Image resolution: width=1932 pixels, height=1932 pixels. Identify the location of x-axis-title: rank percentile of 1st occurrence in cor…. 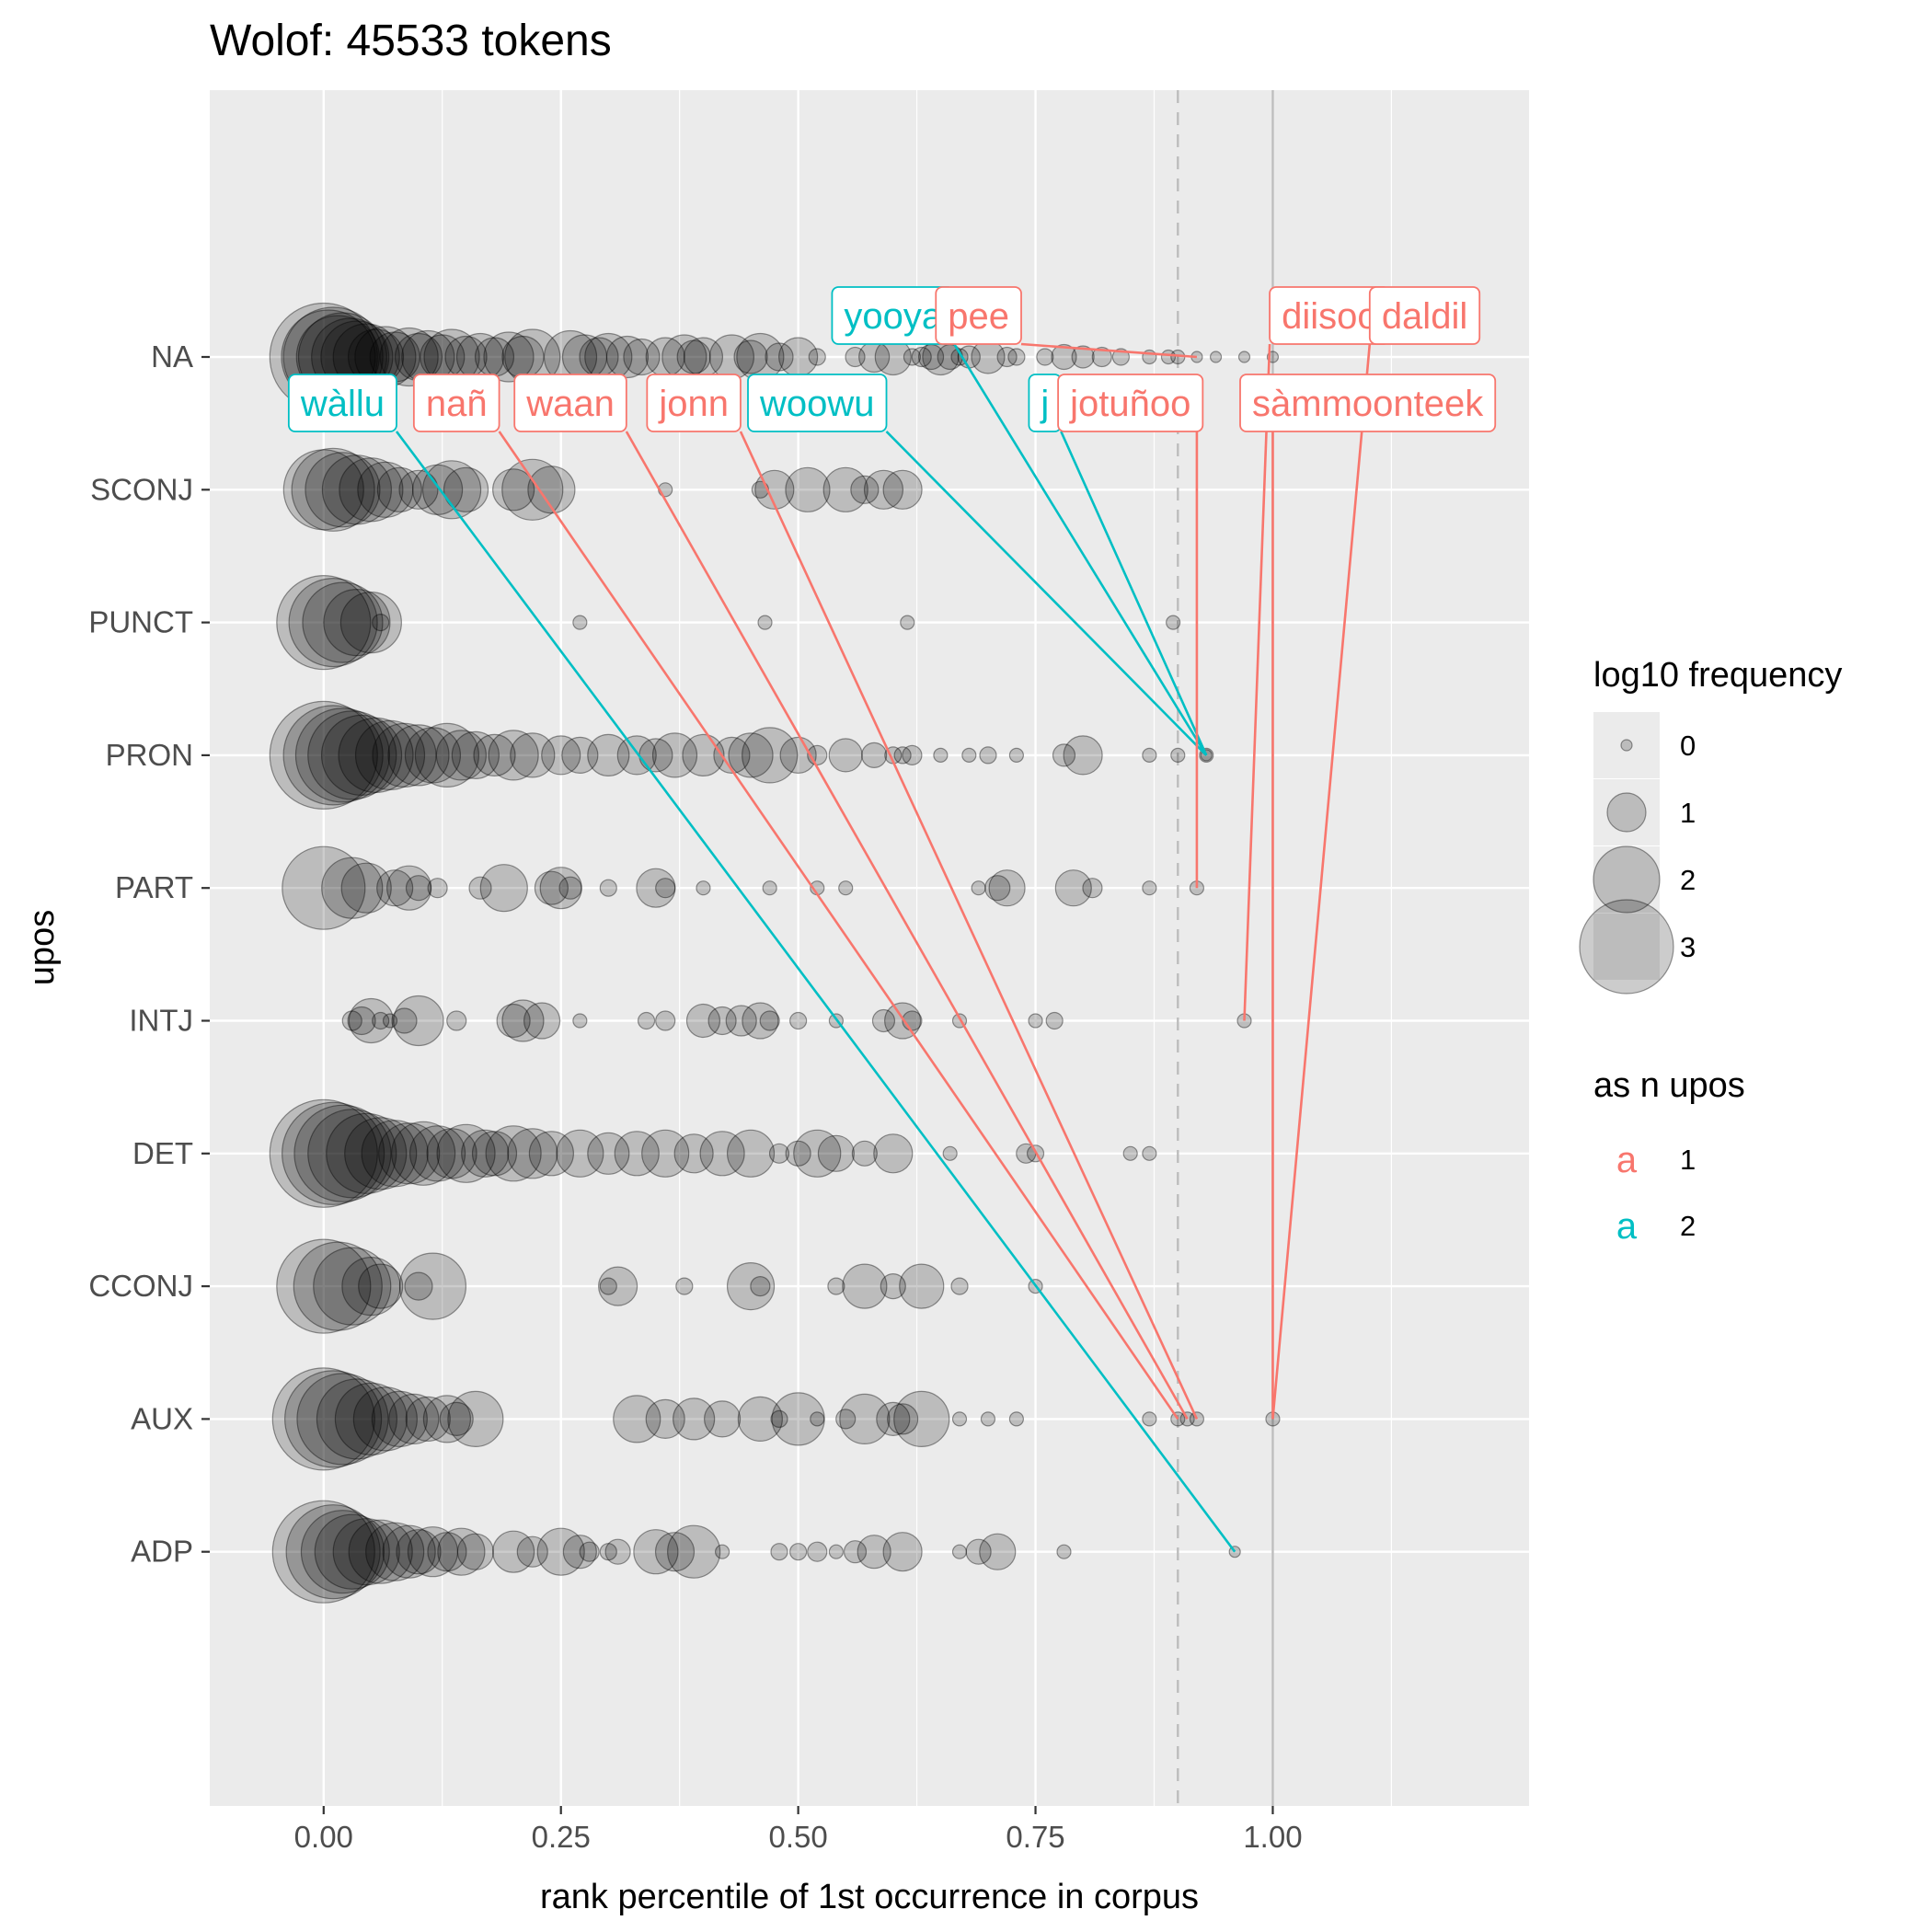
(869, 1897).